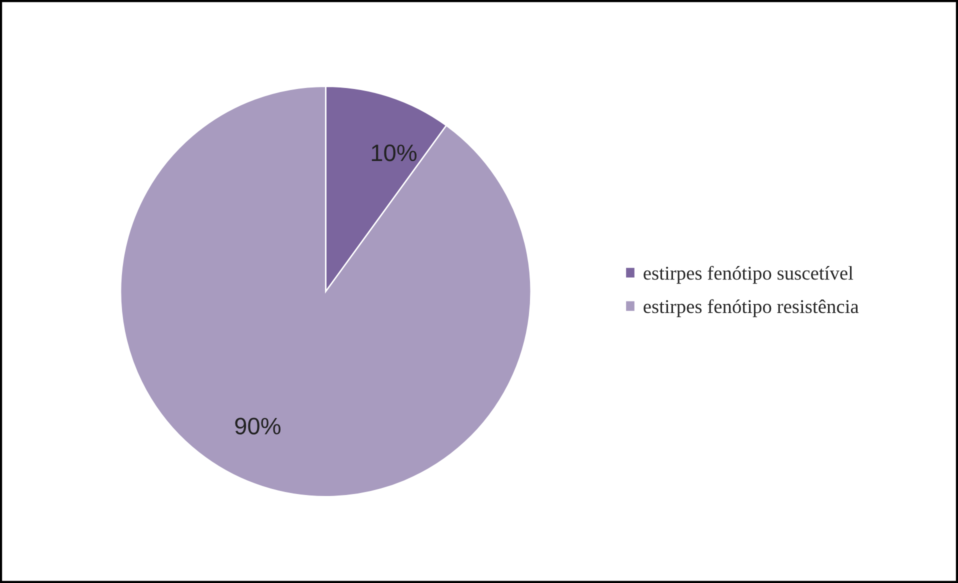 The height and width of the screenshot is (583, 958). Describe the element at coordinates (751, 308) in the screenshot. I see `legend-label: estirpes fenótipo resistência` at that location.